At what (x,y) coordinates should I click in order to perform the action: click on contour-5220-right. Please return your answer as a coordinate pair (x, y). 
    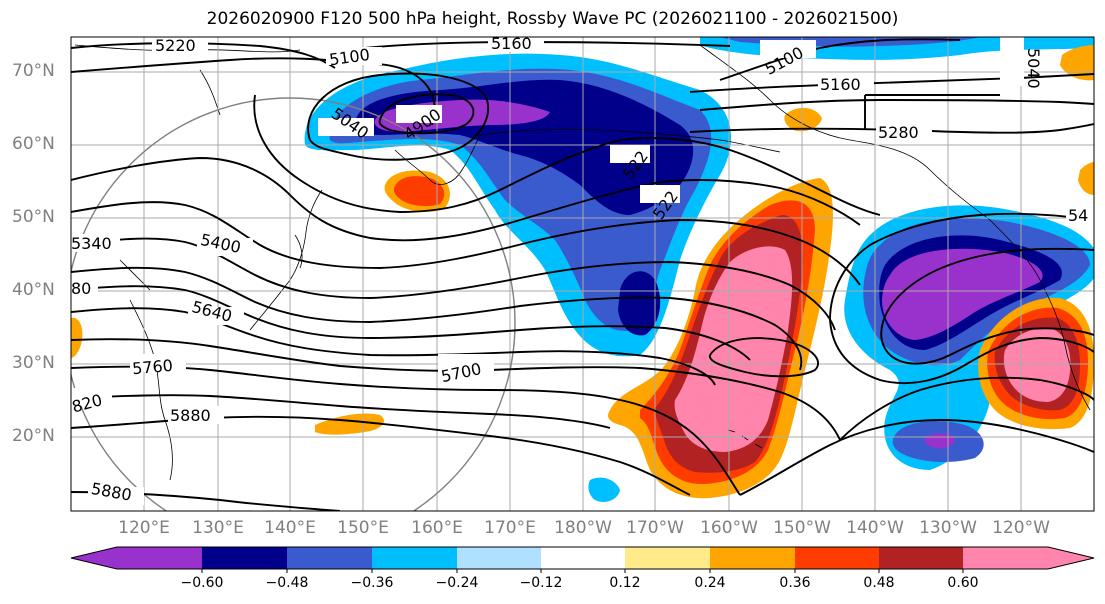
    Looking at the image, I should click on (896, 105).